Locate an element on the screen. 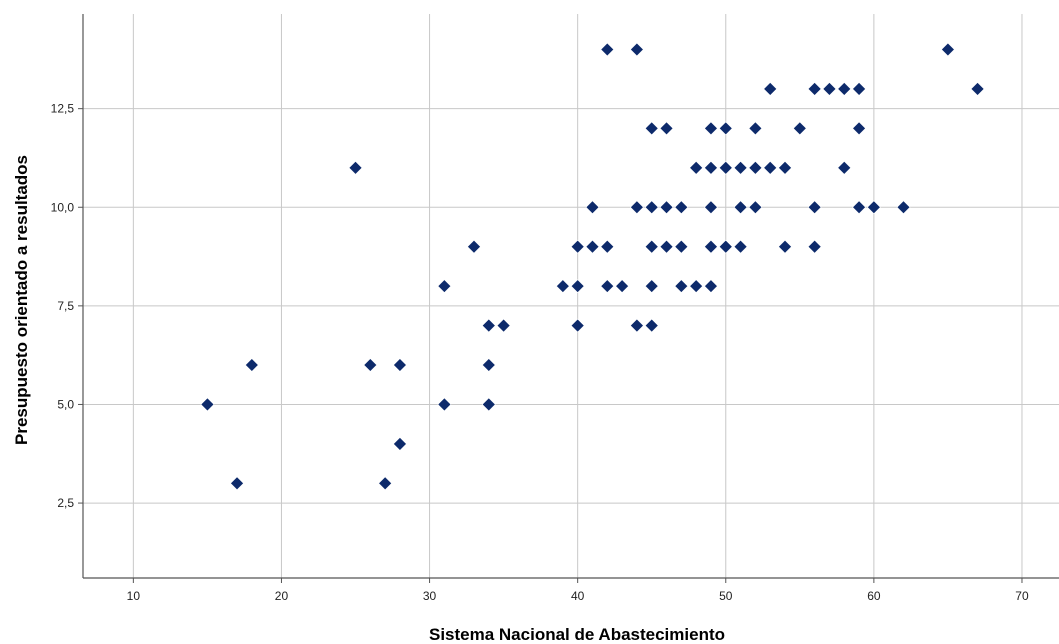 The height and width of the screenshot is (644, 1059). y-tick-label: 10,0 is located at coordinates (63, 207).